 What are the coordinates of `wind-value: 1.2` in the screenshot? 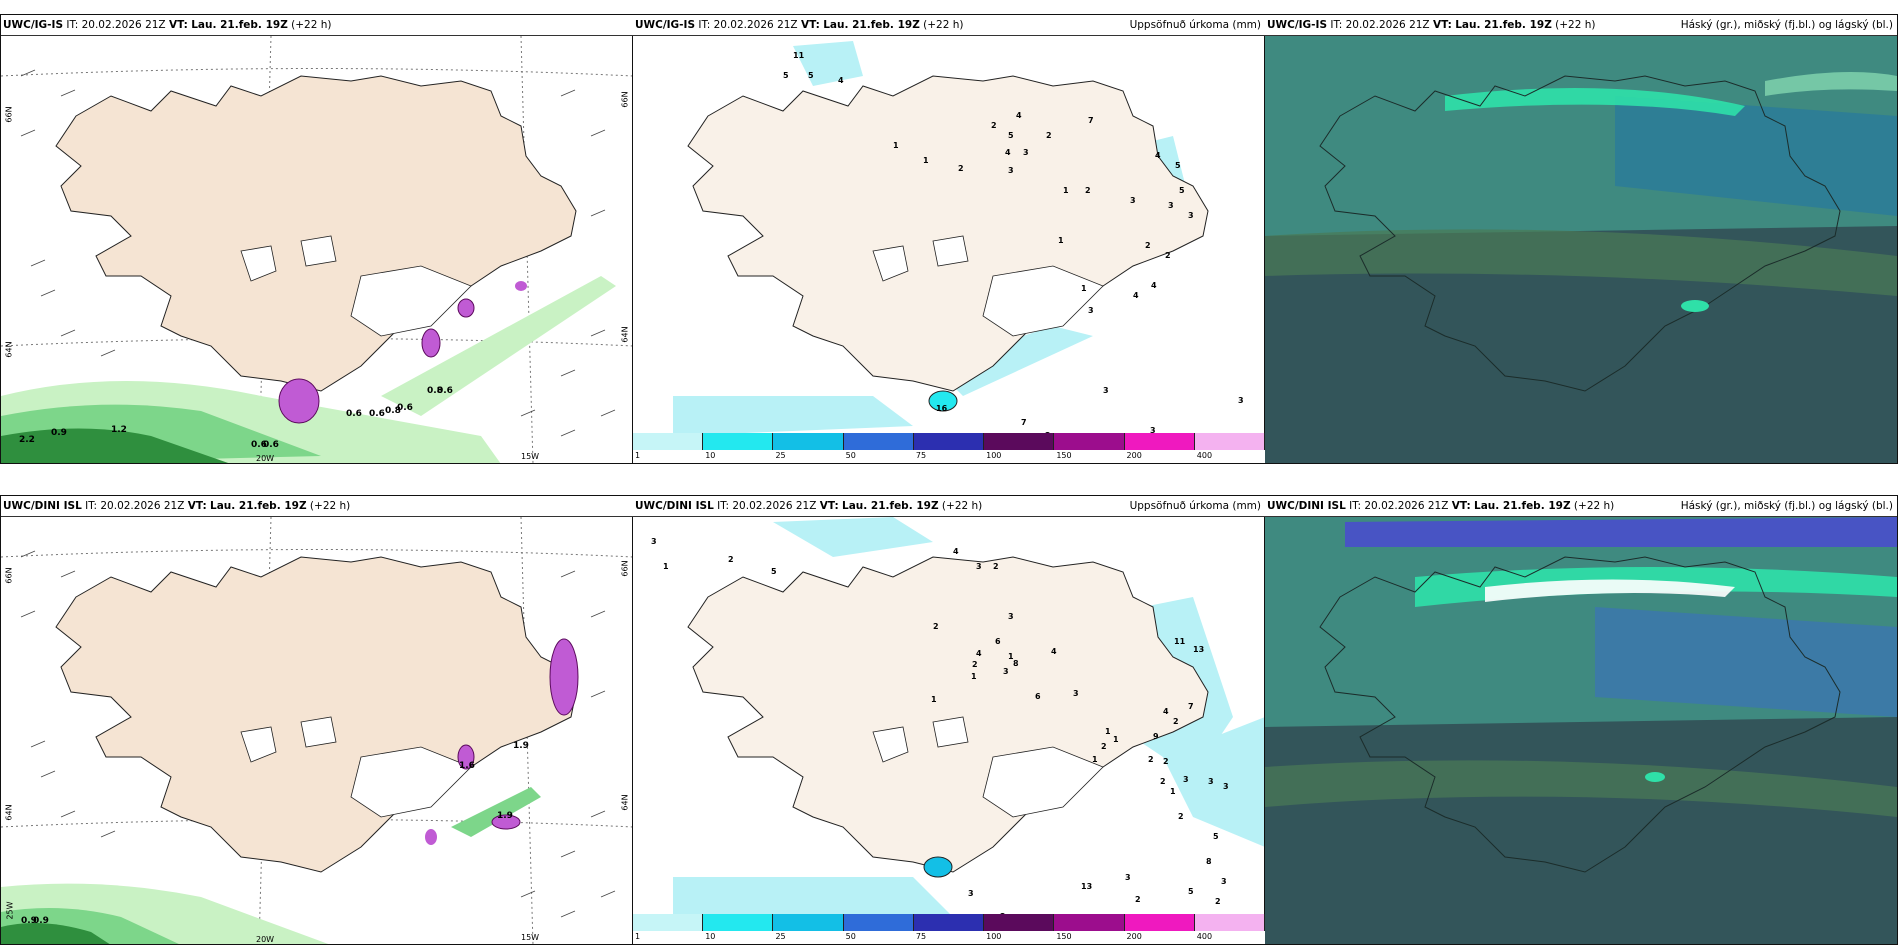 It's located at (119, 430).